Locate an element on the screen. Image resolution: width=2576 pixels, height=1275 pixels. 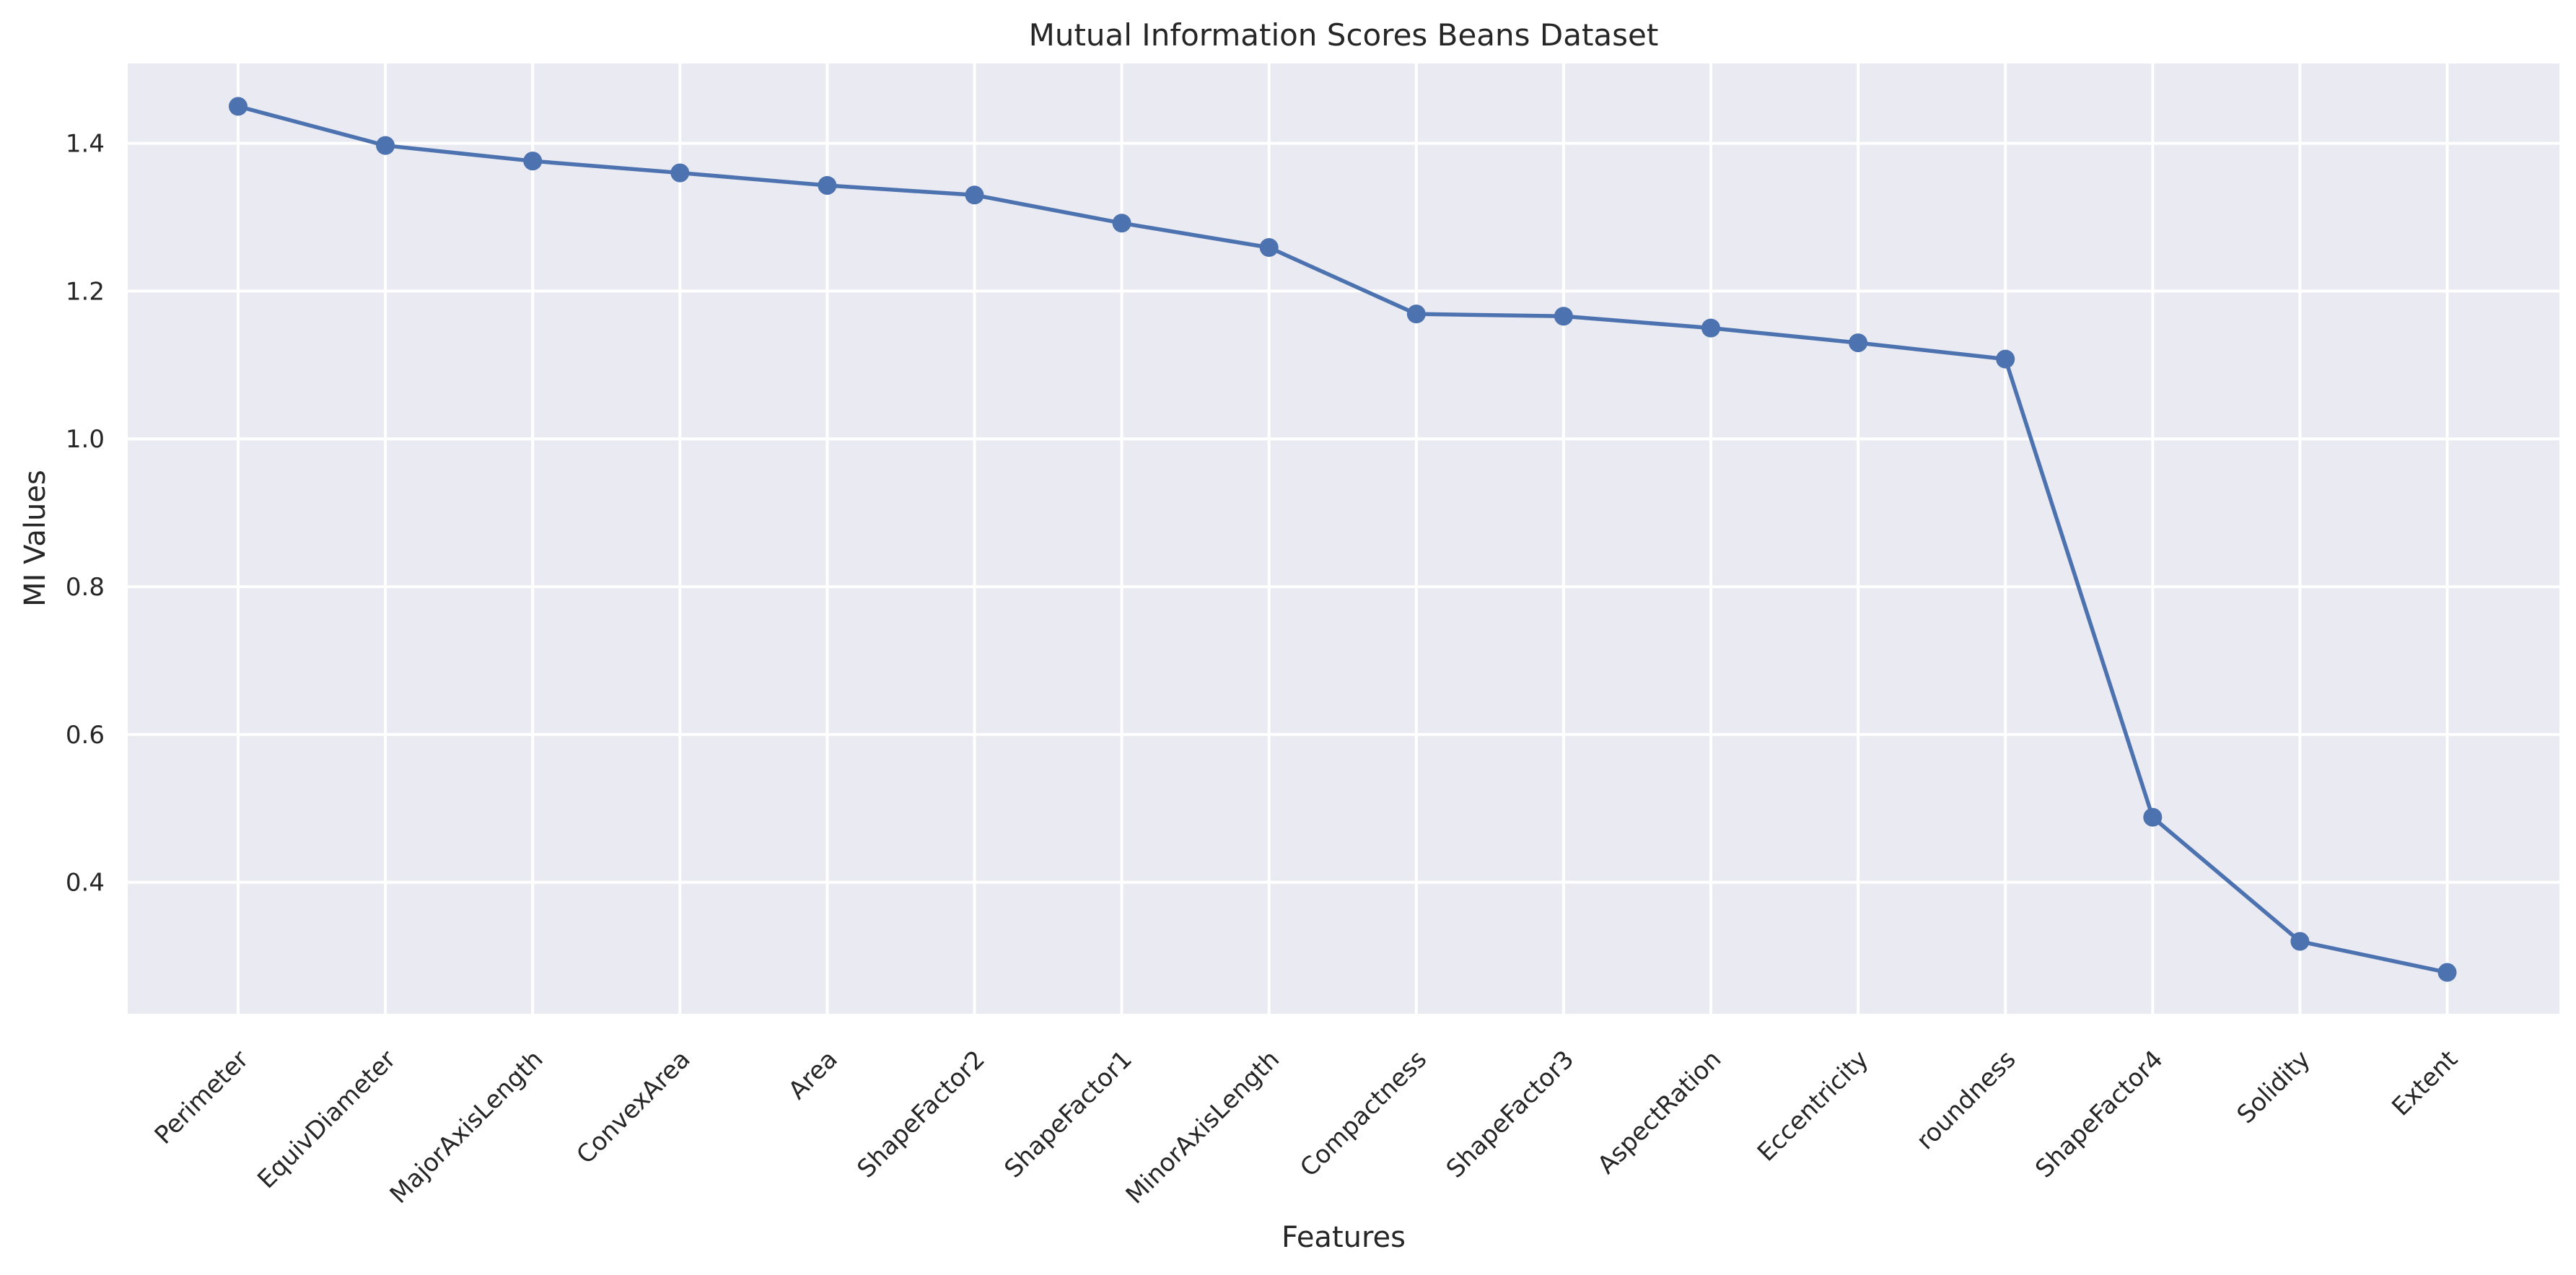
x-tick-label: ShapeFactor3 is located at coordinates (1510, 1114).